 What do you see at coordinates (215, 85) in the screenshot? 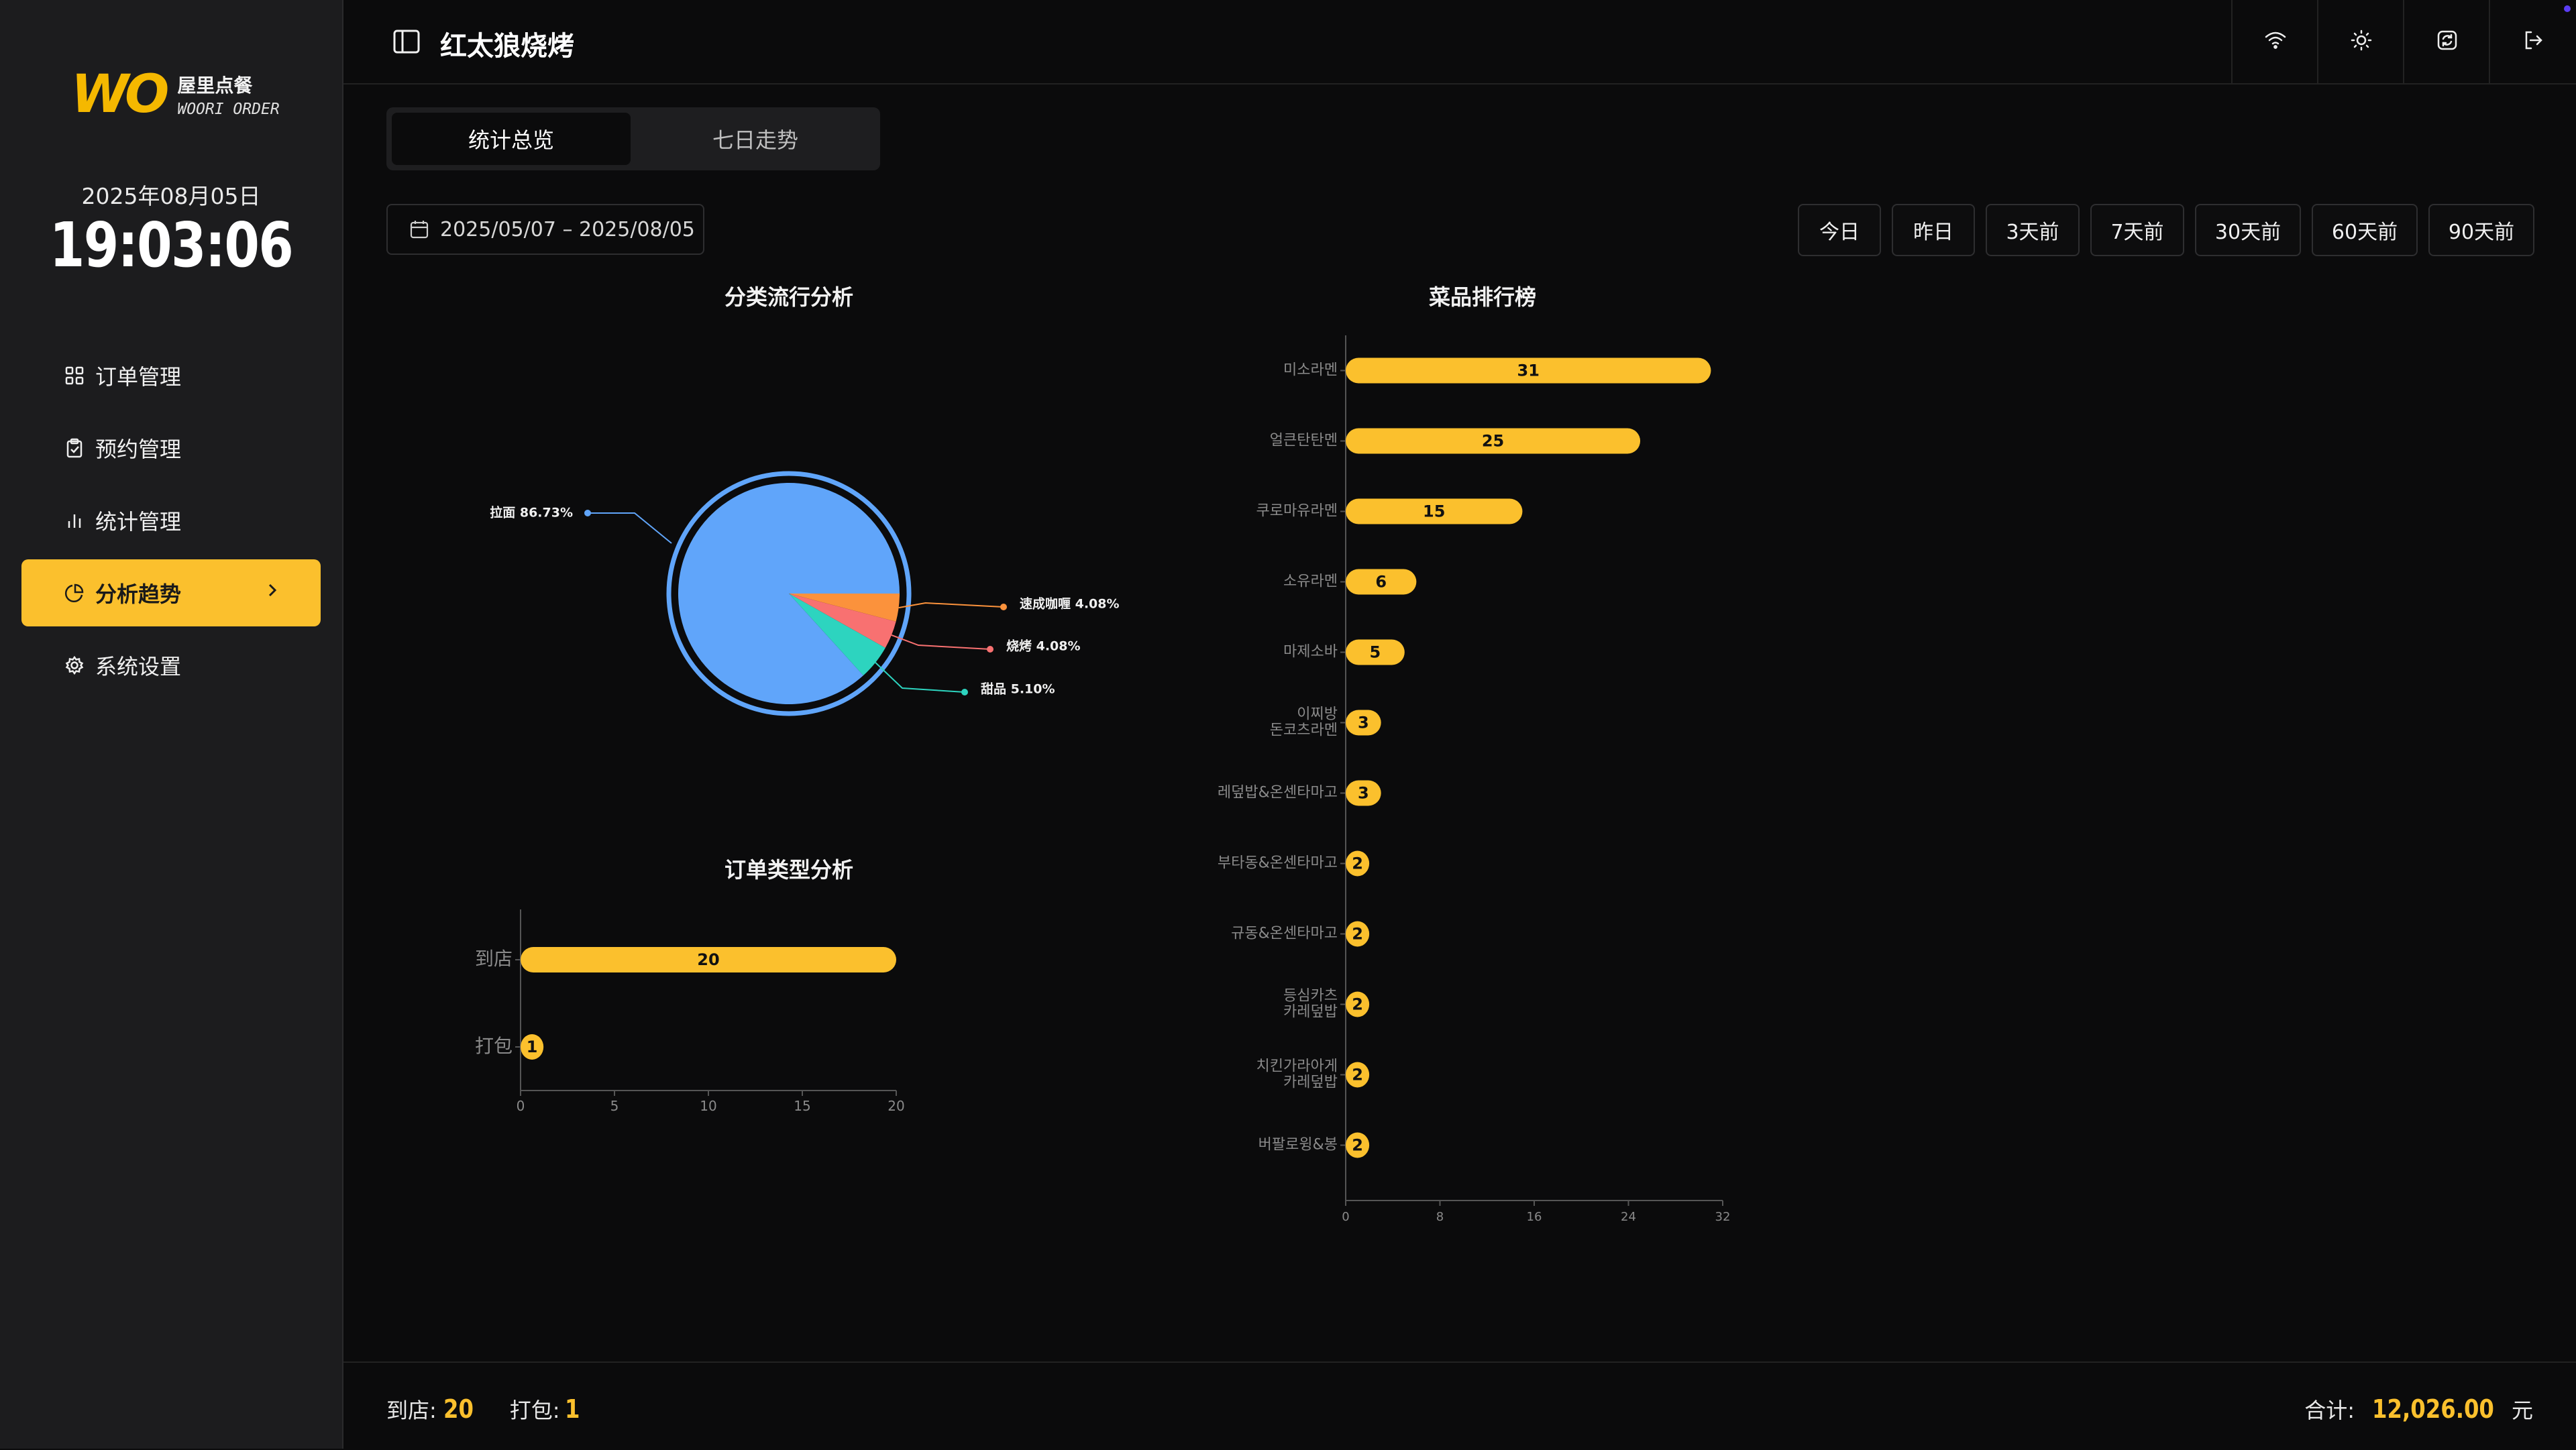
I see `brand-name-cn: 屋里点餐` at bounding box center [215, 85].